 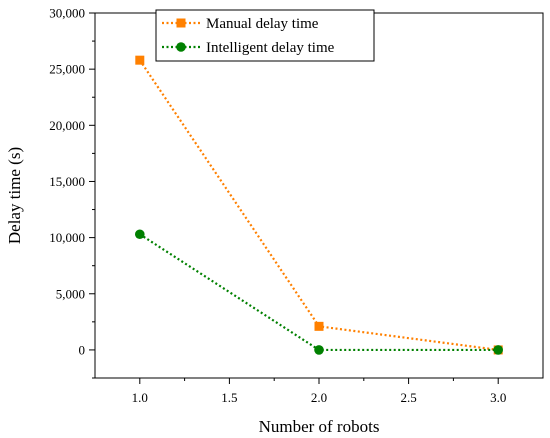 I want to click on y-tick-label: 30,000, so click(x=67, y=13).